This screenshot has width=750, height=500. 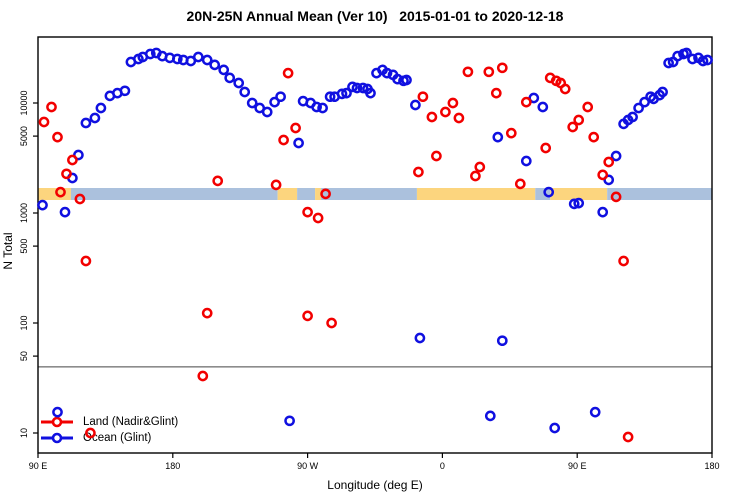 I want to click on x-axis-label: Longitude (deg E), so click(x=375, y=485).